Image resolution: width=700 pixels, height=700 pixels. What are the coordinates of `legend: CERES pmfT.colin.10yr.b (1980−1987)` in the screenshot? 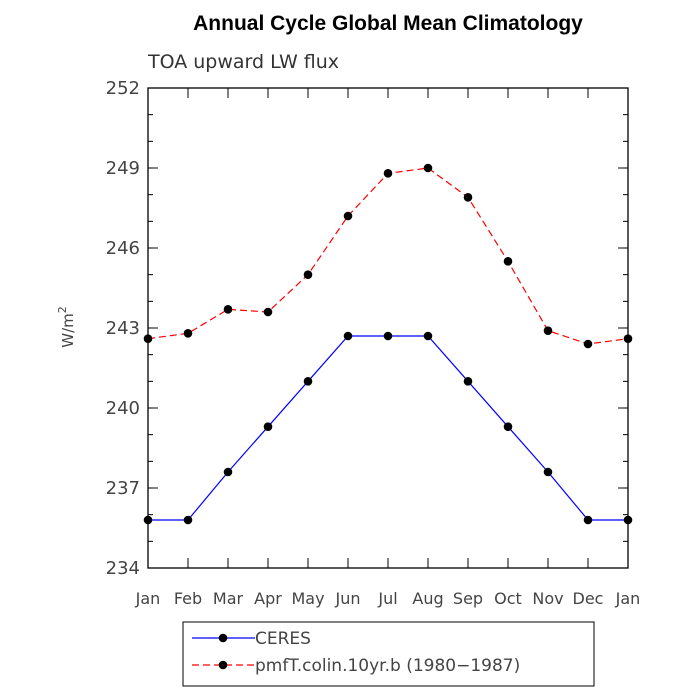 It's located at (388, 654).